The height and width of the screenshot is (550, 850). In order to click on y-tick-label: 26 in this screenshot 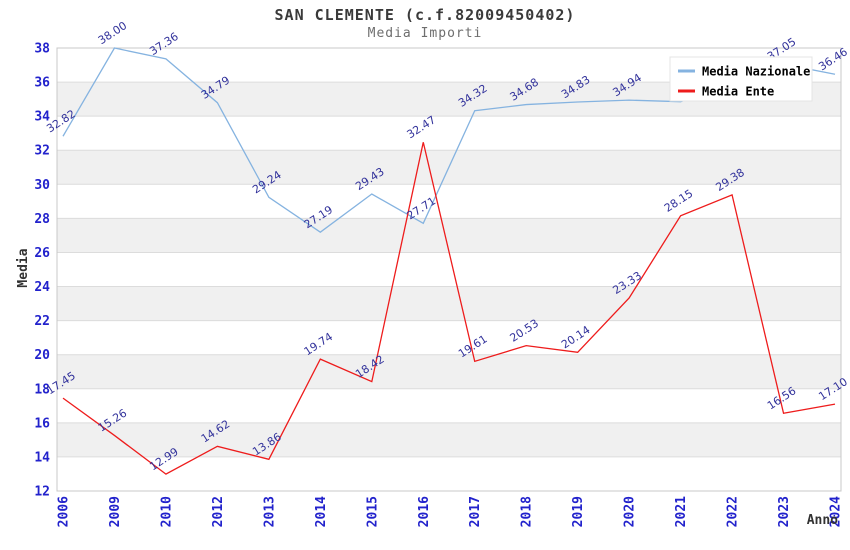, I will do `click(42, 253)`.